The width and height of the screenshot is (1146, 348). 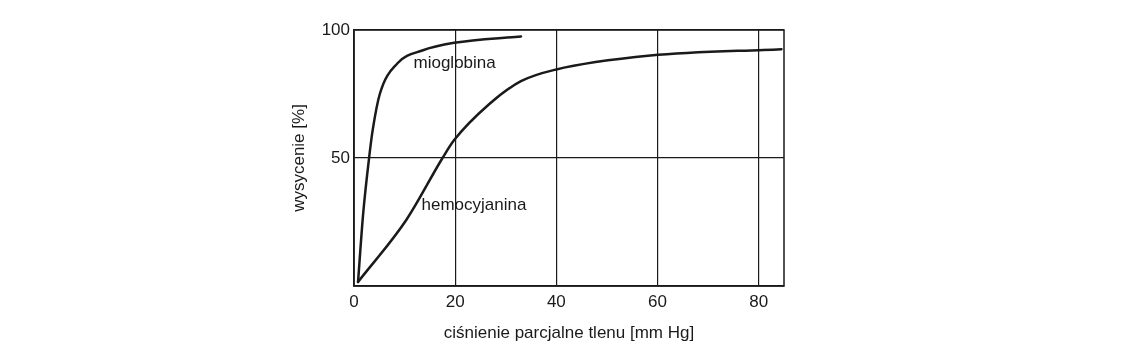 I want to click on x-axis-title: ciśnienie parcjalne tlenu [mm Hg], so click(x=569, y=333).